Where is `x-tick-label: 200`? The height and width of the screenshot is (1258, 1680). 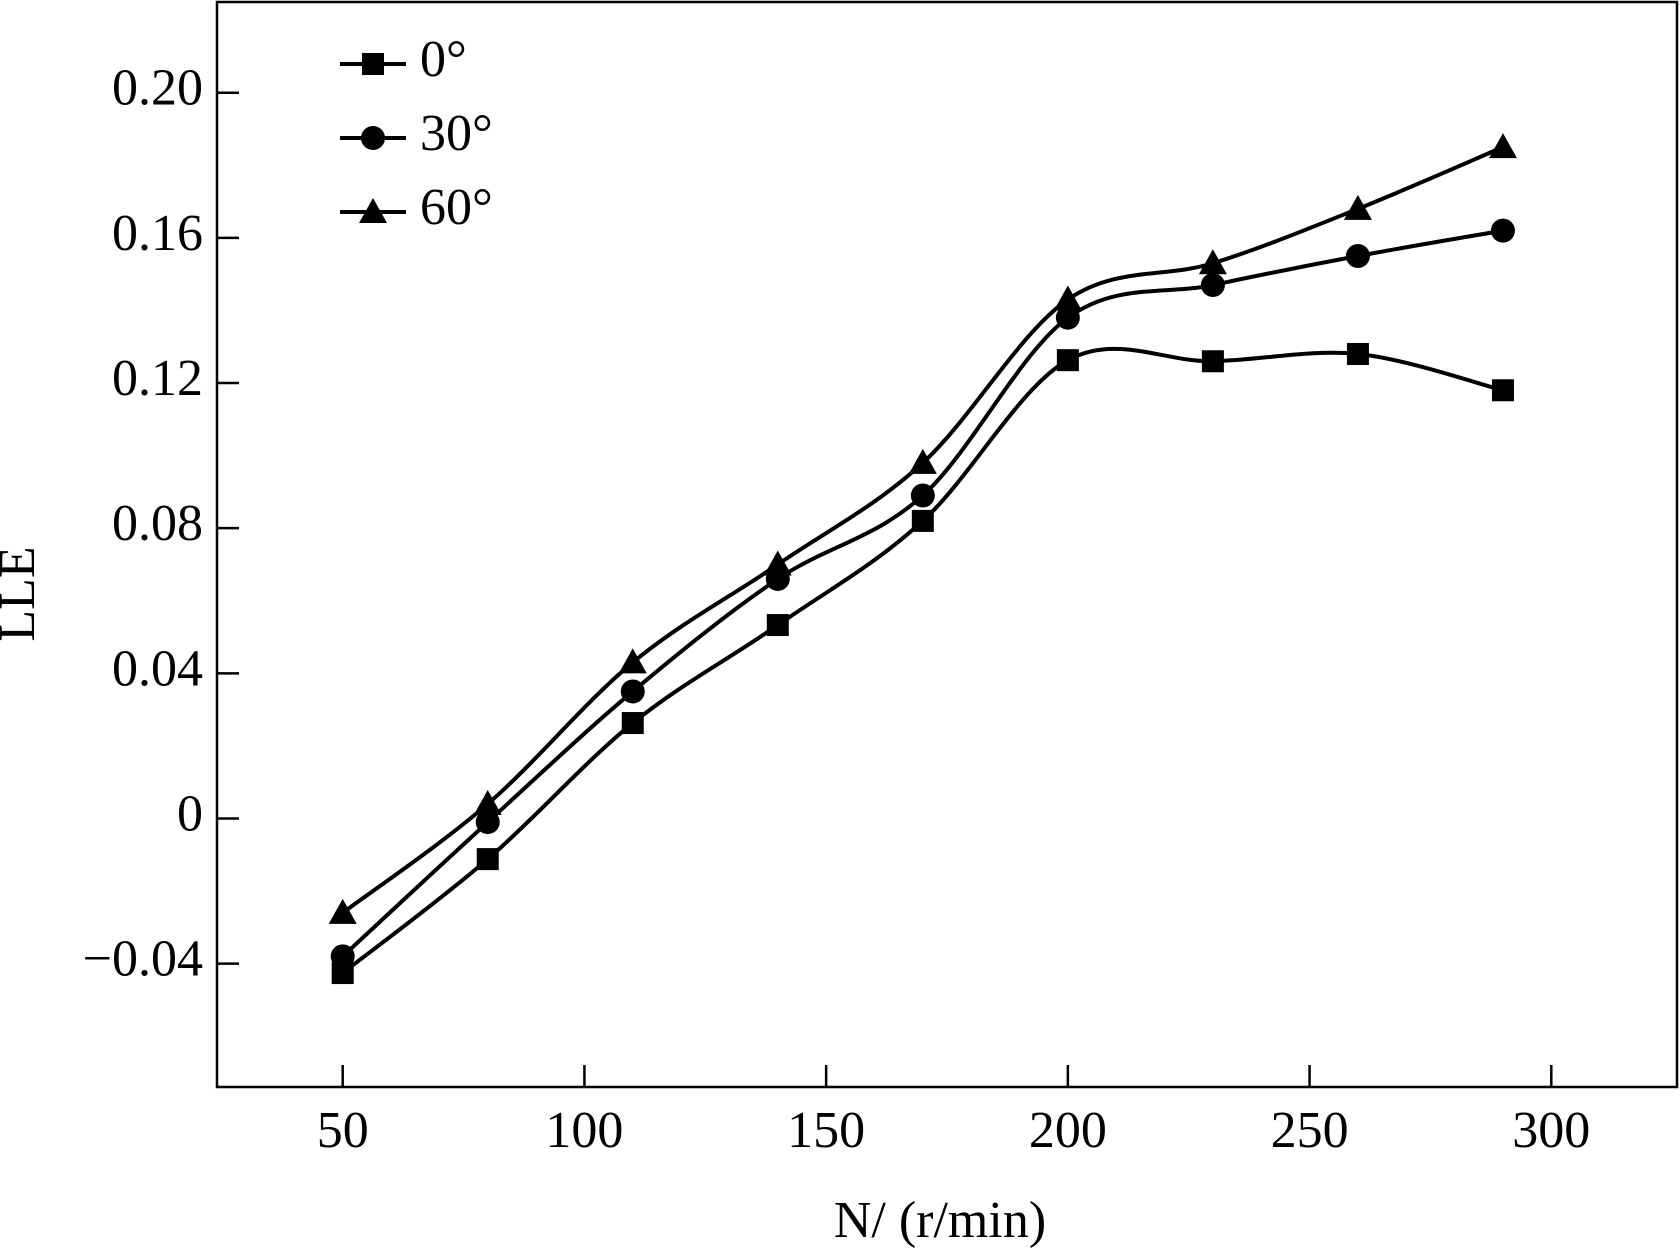
x-tick-label: 200 is located at coordinates (1068, 1130).